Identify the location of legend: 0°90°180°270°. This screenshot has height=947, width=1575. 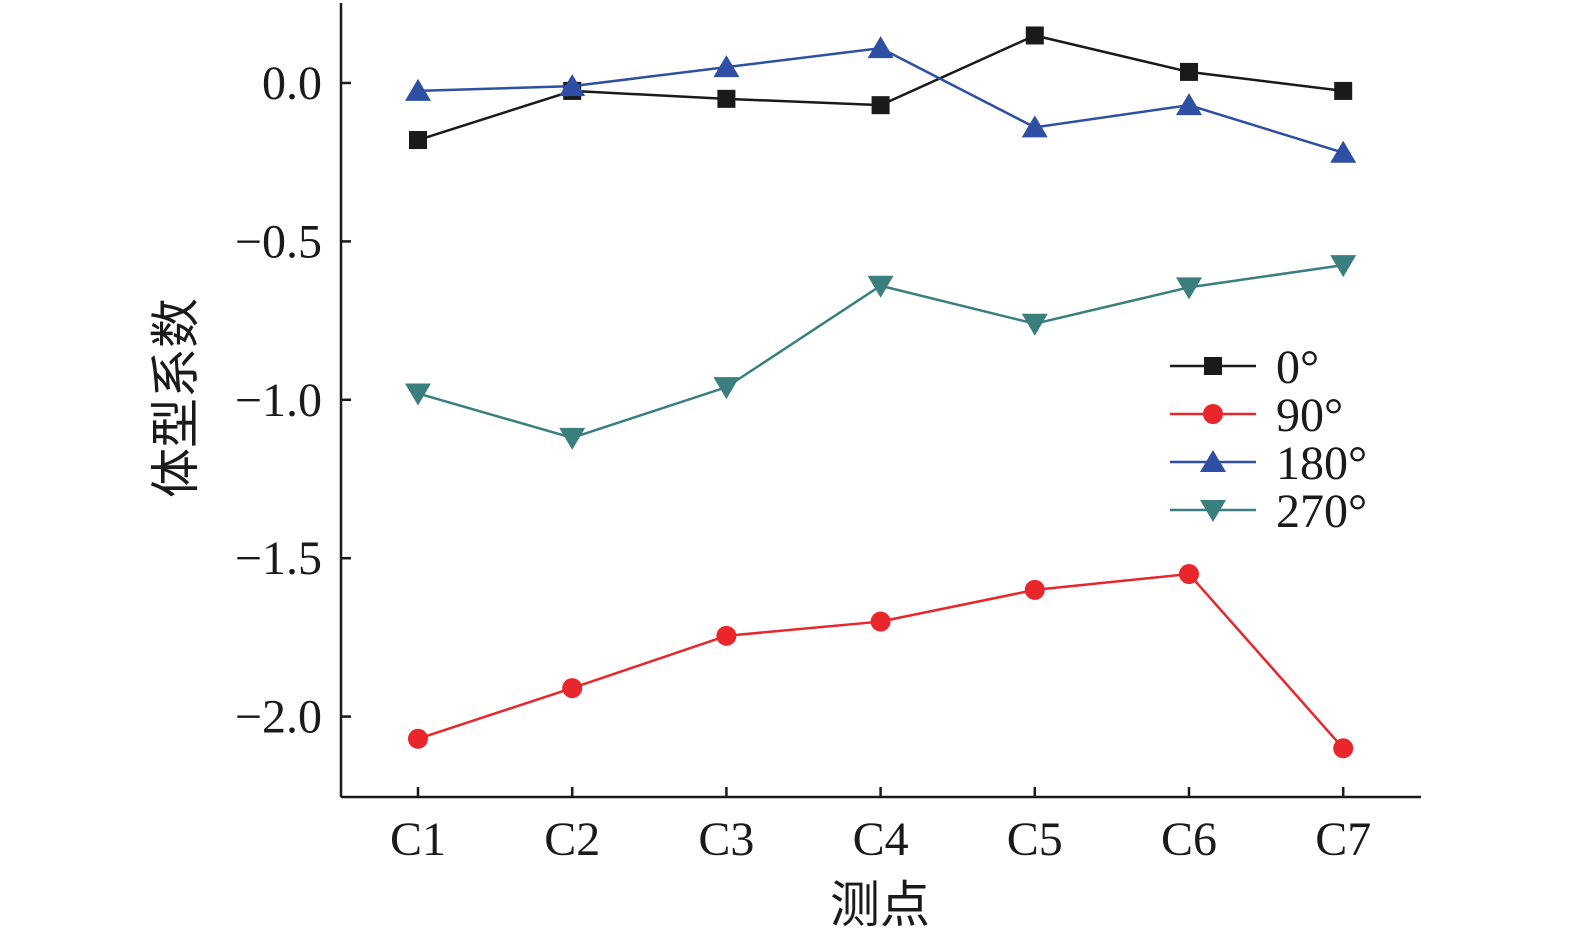
(1268, 439).